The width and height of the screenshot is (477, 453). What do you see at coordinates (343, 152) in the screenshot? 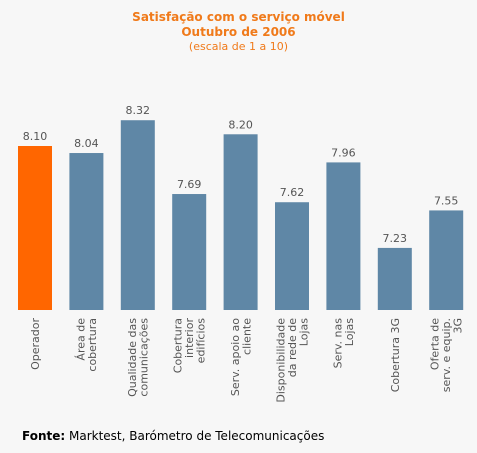
I see `value-label-6: 7.96` at bounding box center [343, 152].